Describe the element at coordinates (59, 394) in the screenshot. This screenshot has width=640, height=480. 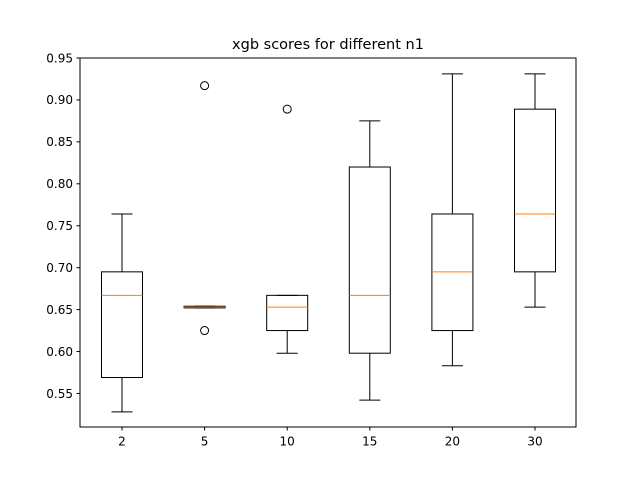
I see `y-tick-label: 0.55` at that location.